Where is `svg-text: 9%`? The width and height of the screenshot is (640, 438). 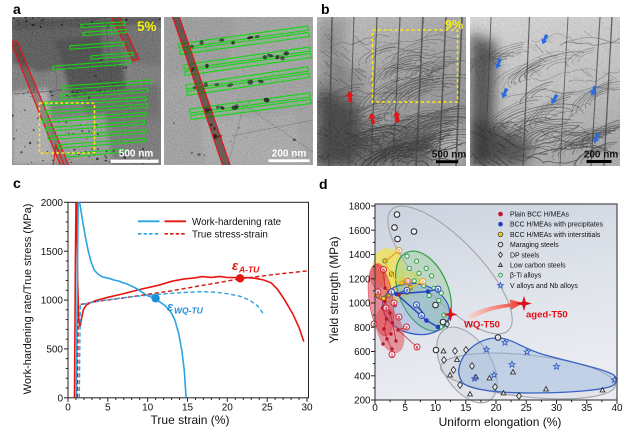
svg-text: 9% is located at coordinates (454, 25).